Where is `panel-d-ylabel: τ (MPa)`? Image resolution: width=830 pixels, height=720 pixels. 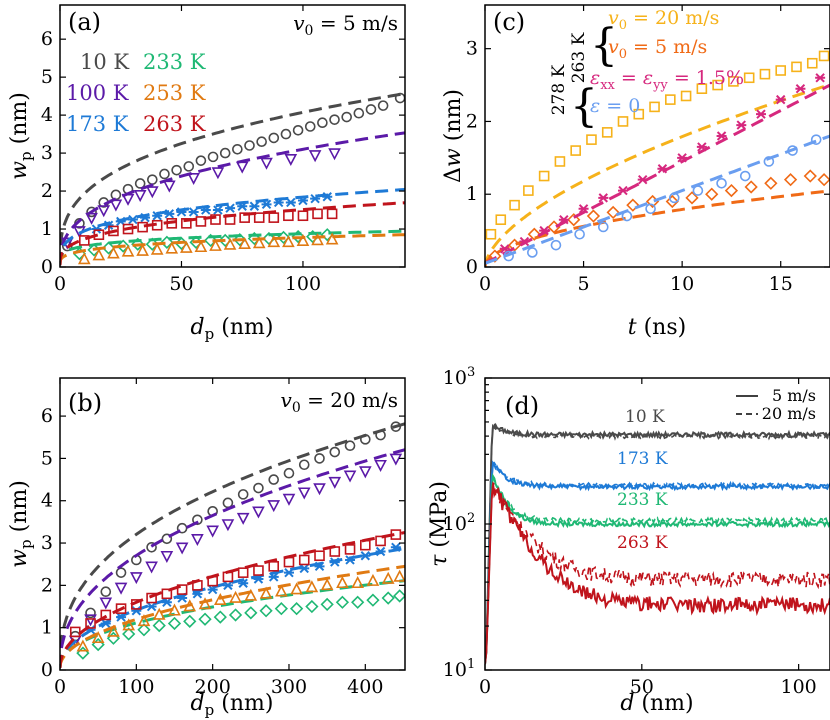
panel-d-ylabel: τ (MPa) is located at coordinates (439, 524).